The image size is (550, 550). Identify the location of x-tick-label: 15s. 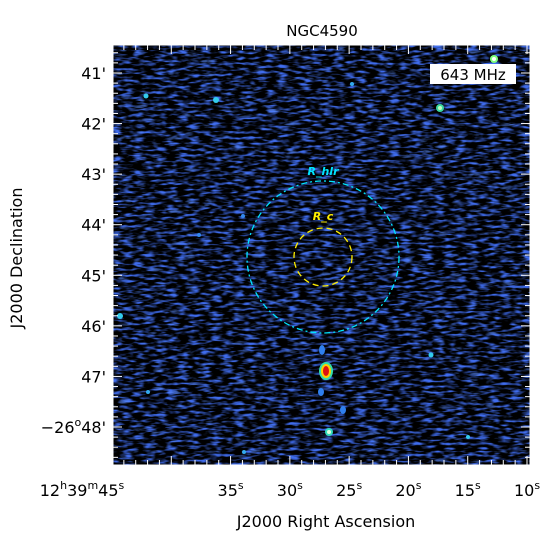
(468, 489).